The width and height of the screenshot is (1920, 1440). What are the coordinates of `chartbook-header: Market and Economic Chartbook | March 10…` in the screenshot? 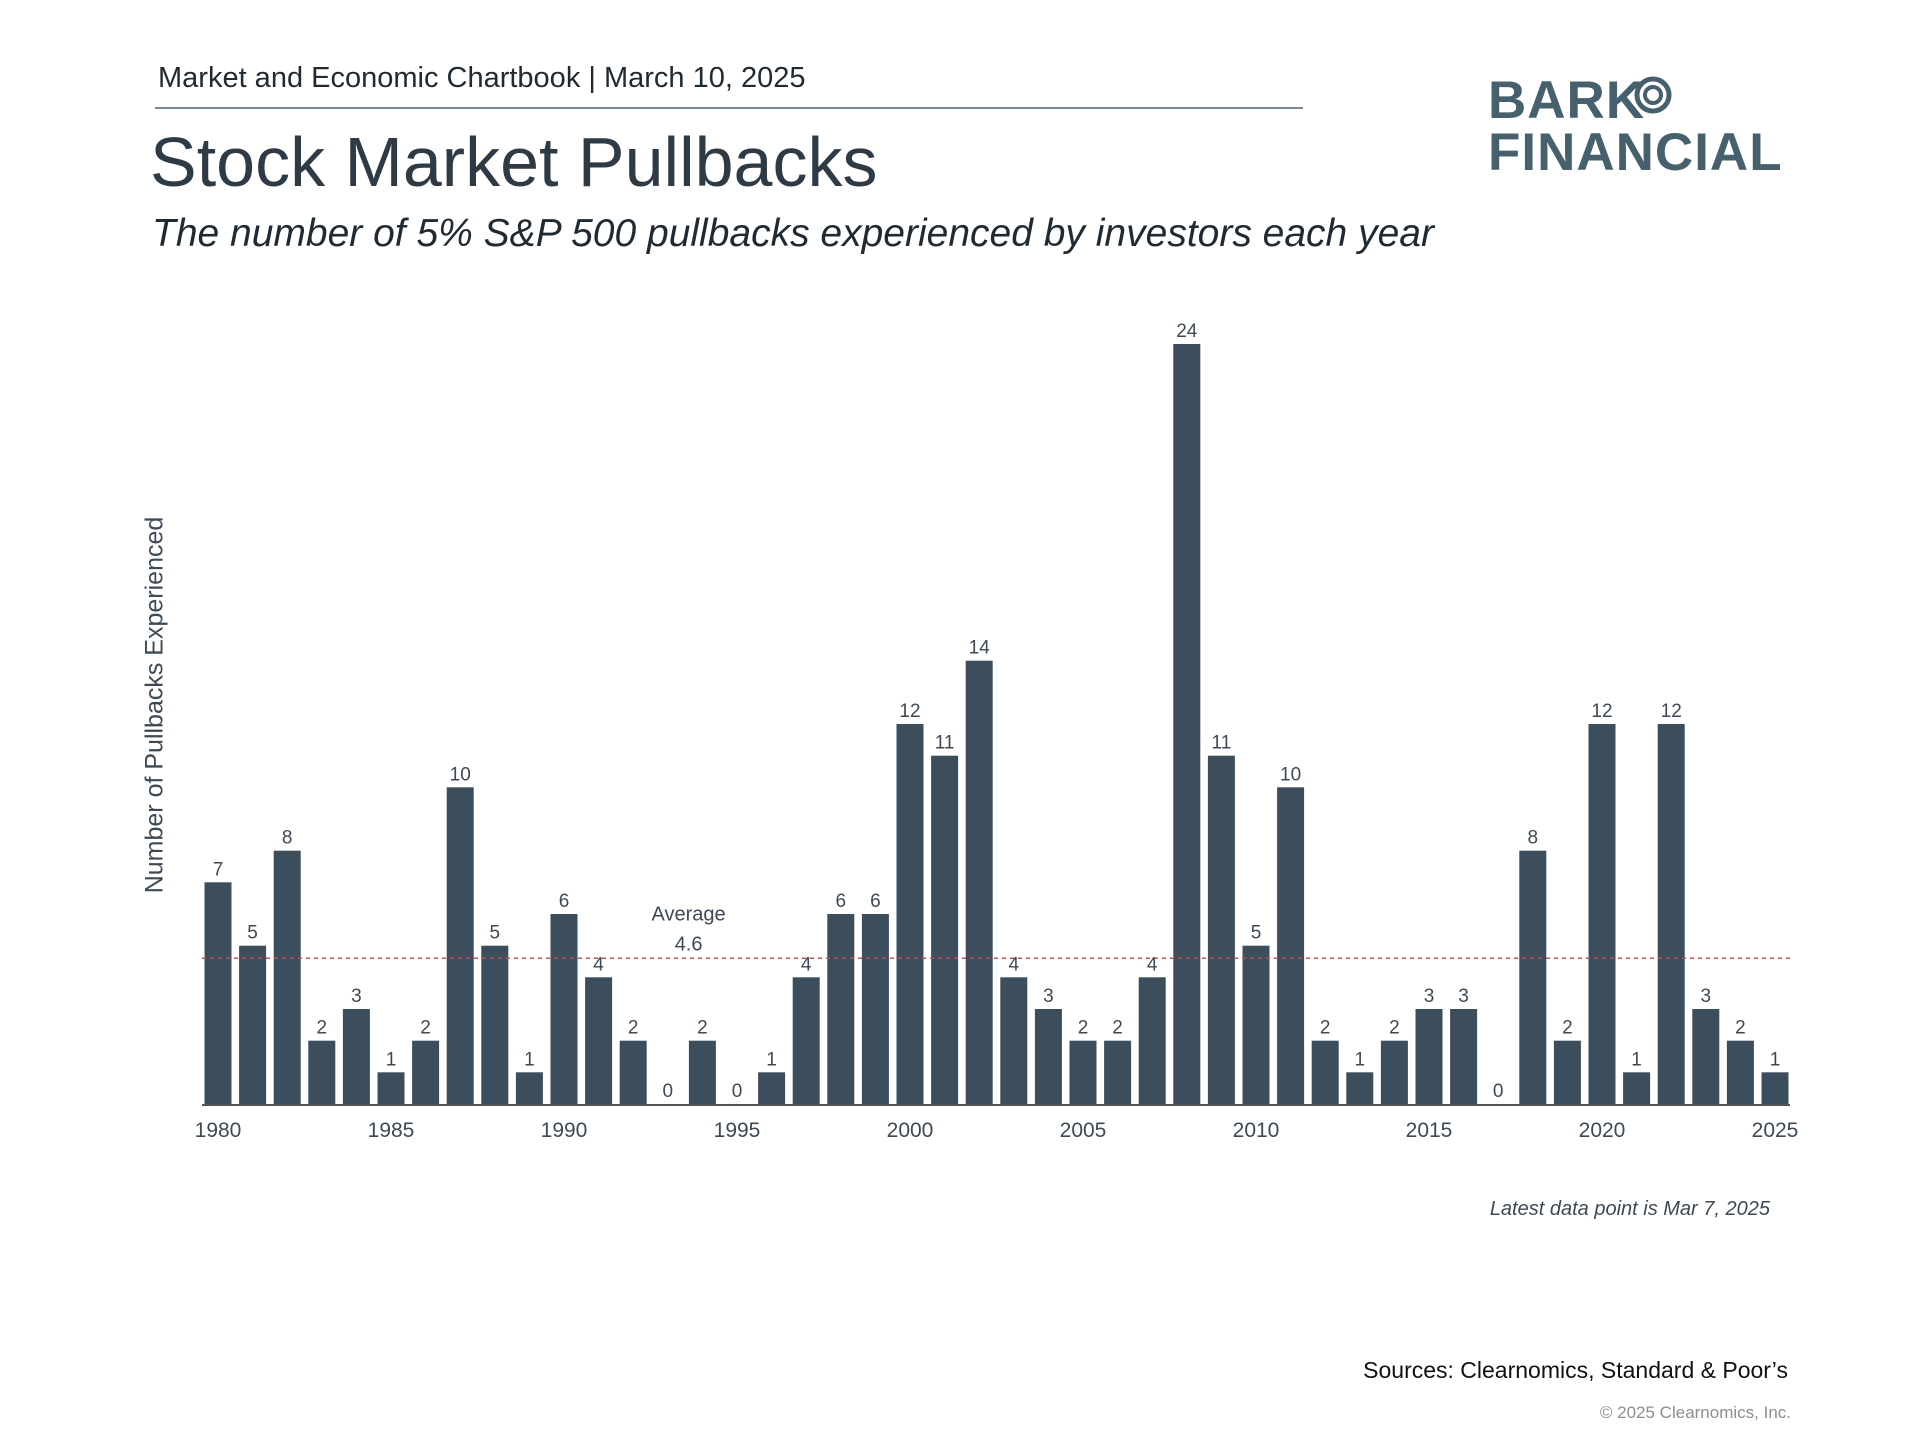 It's located at (482, 78).